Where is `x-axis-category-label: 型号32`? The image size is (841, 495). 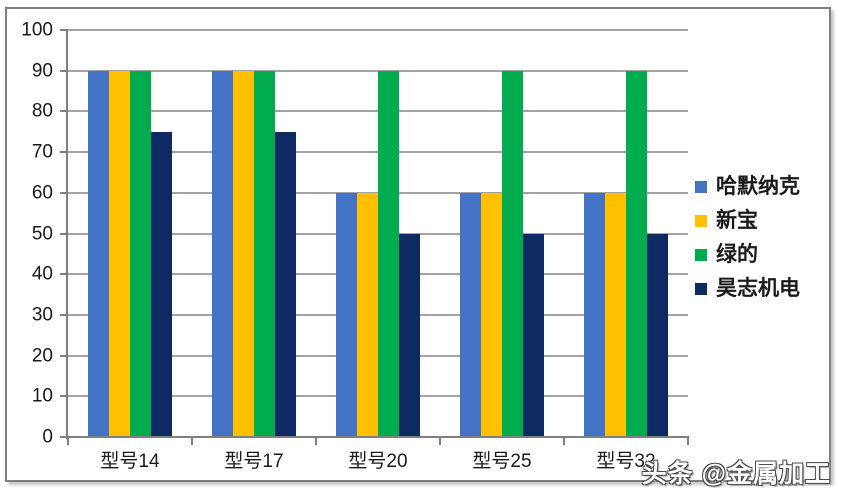
x-axis-category-label: 型号32 is located at coordinates (626, 461).